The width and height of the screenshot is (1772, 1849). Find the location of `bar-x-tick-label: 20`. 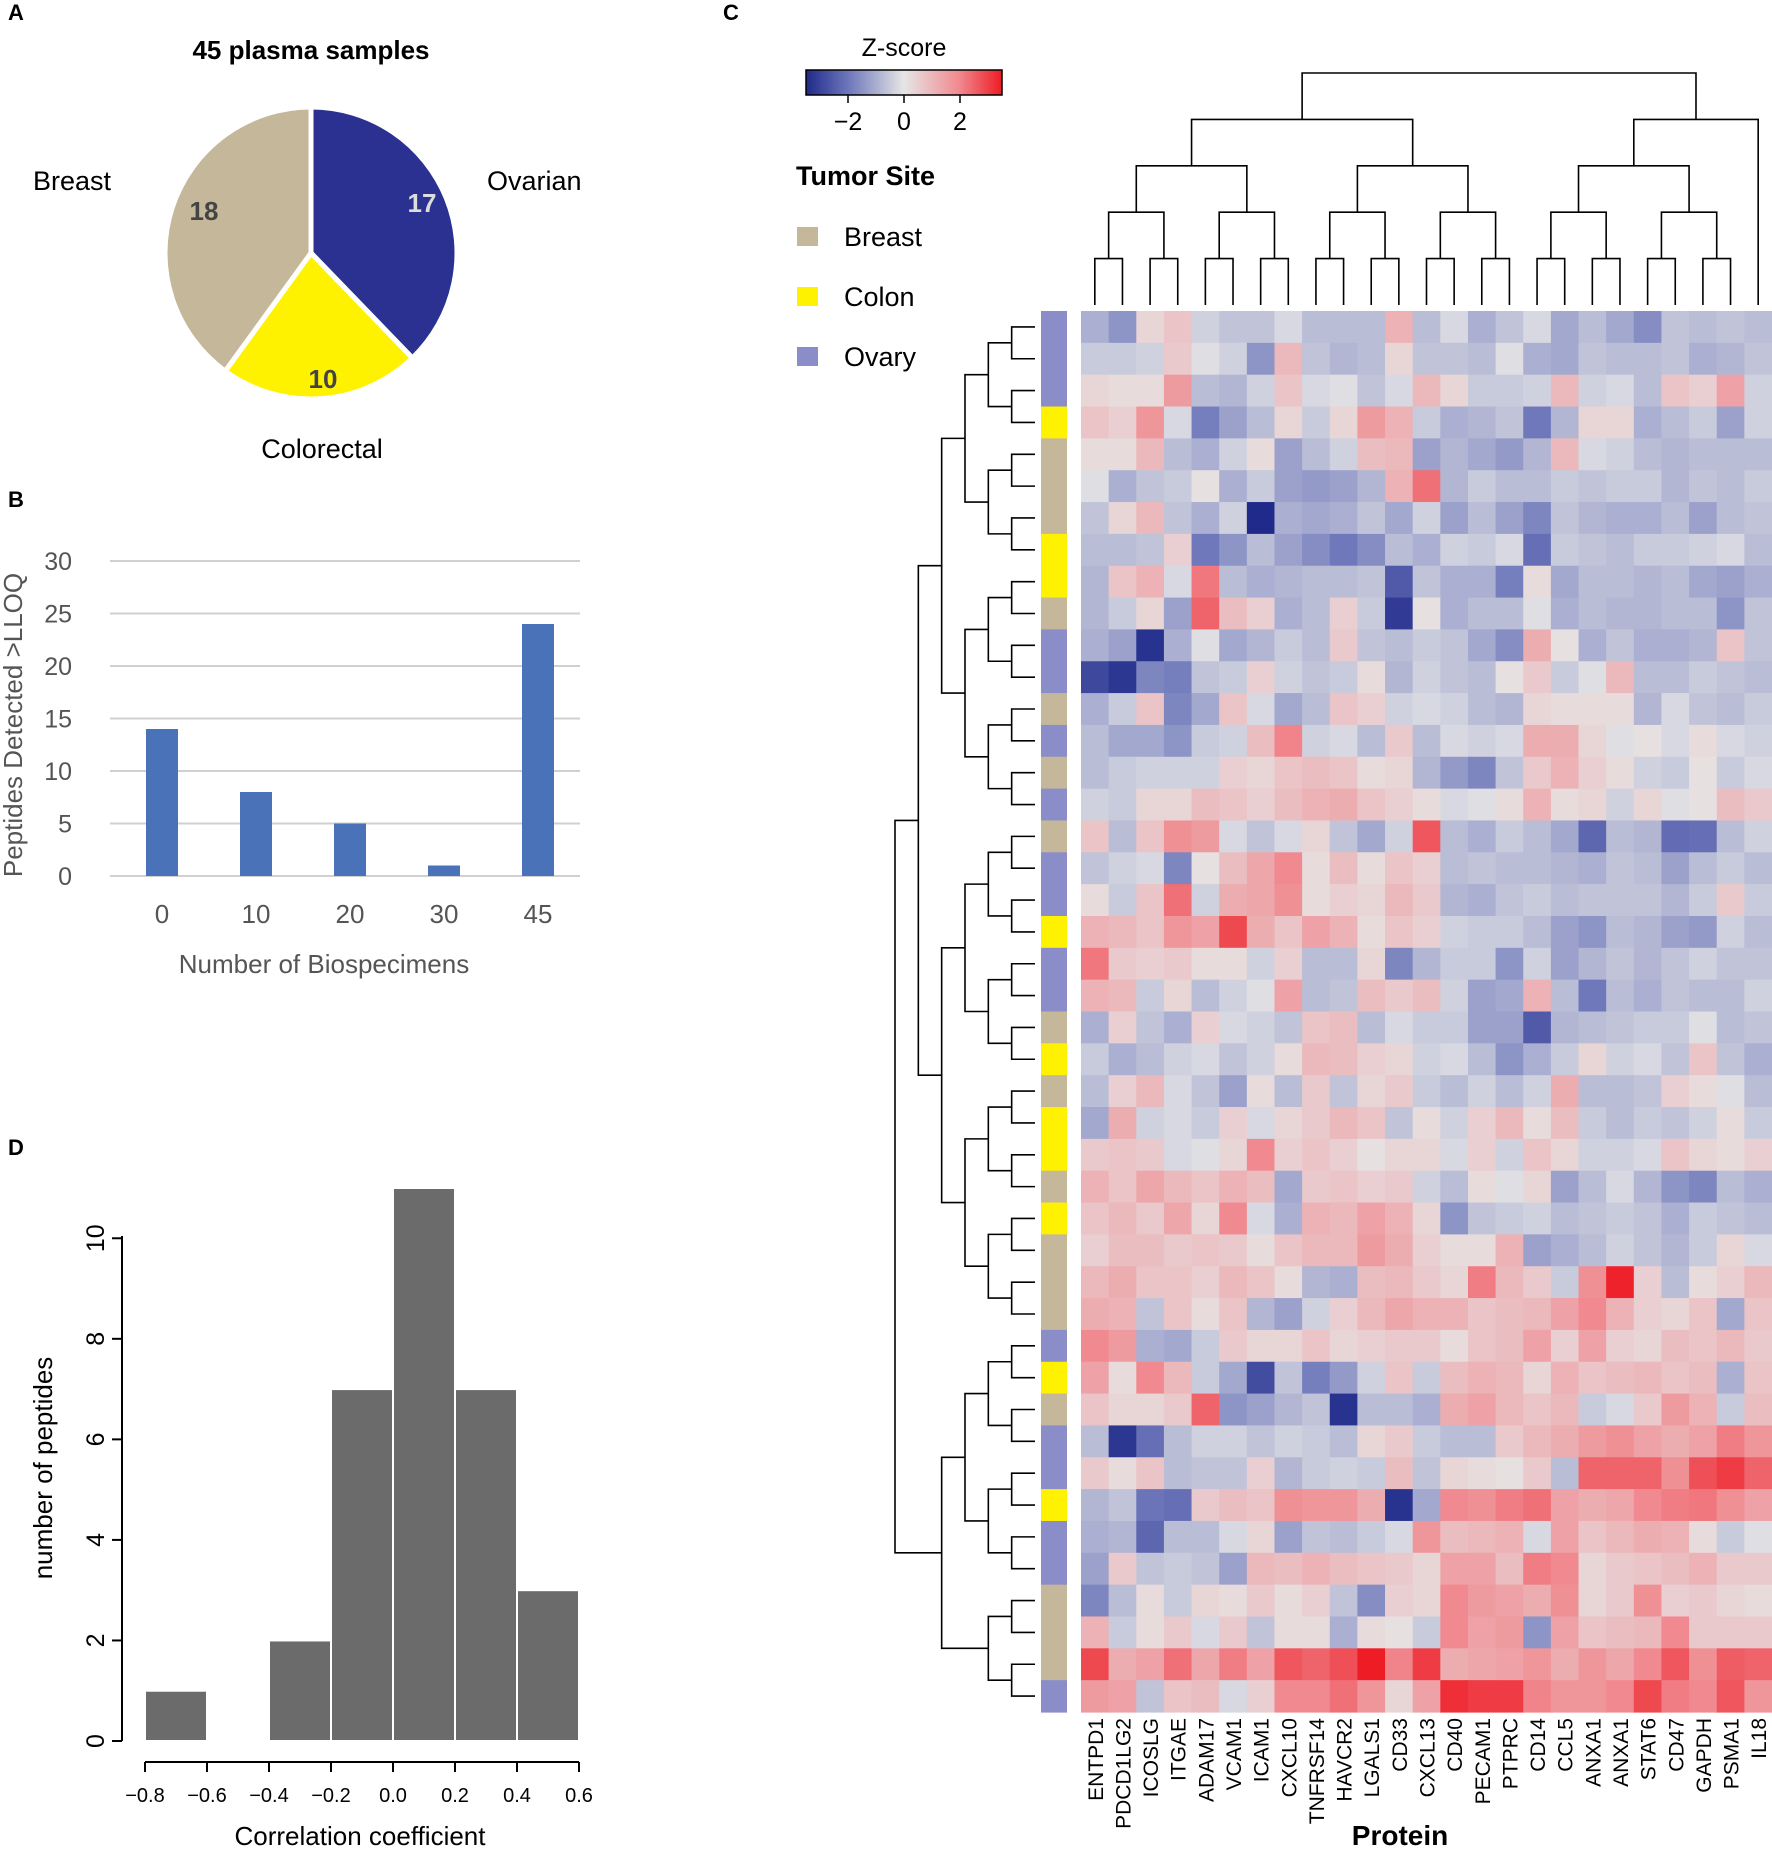

bar-x-tick-label: 20 is located at coordinates (350, 914).